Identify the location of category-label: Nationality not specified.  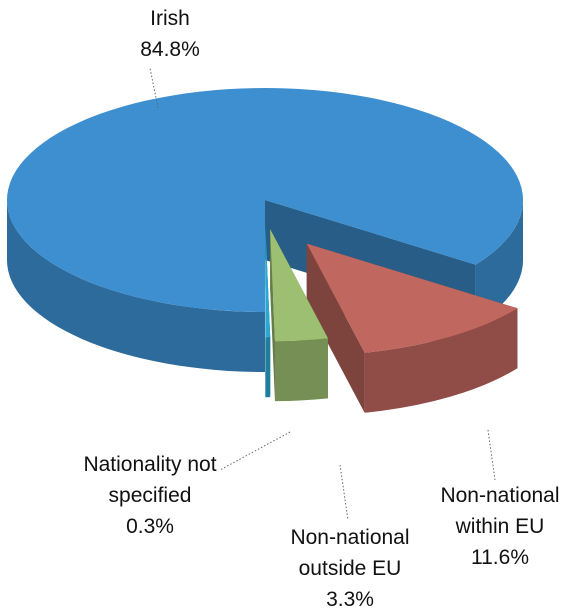
(150, 480).